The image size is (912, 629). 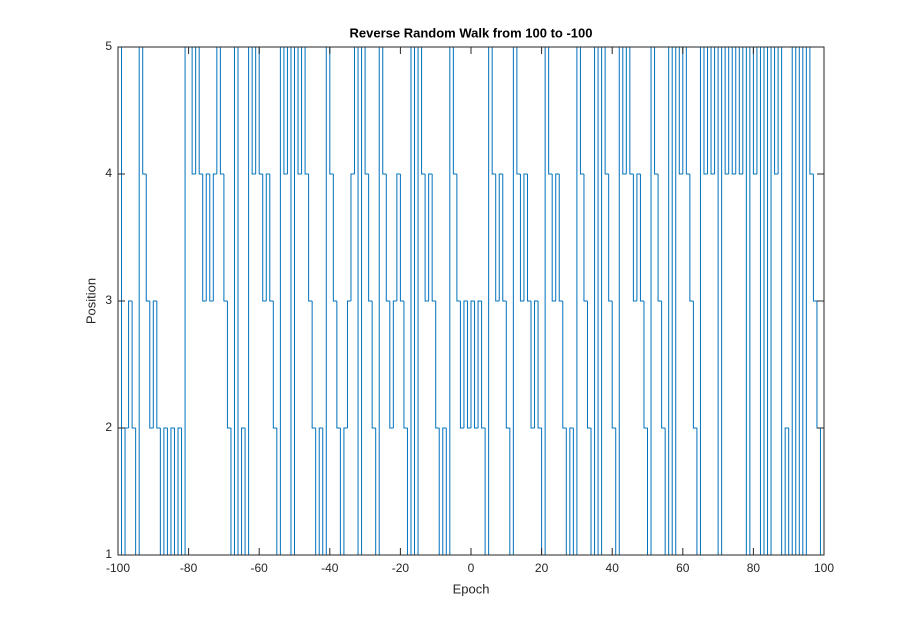 I want to click on chart-title: Reverse Random Walk from 100 to -100, so click(x=471, y=32).